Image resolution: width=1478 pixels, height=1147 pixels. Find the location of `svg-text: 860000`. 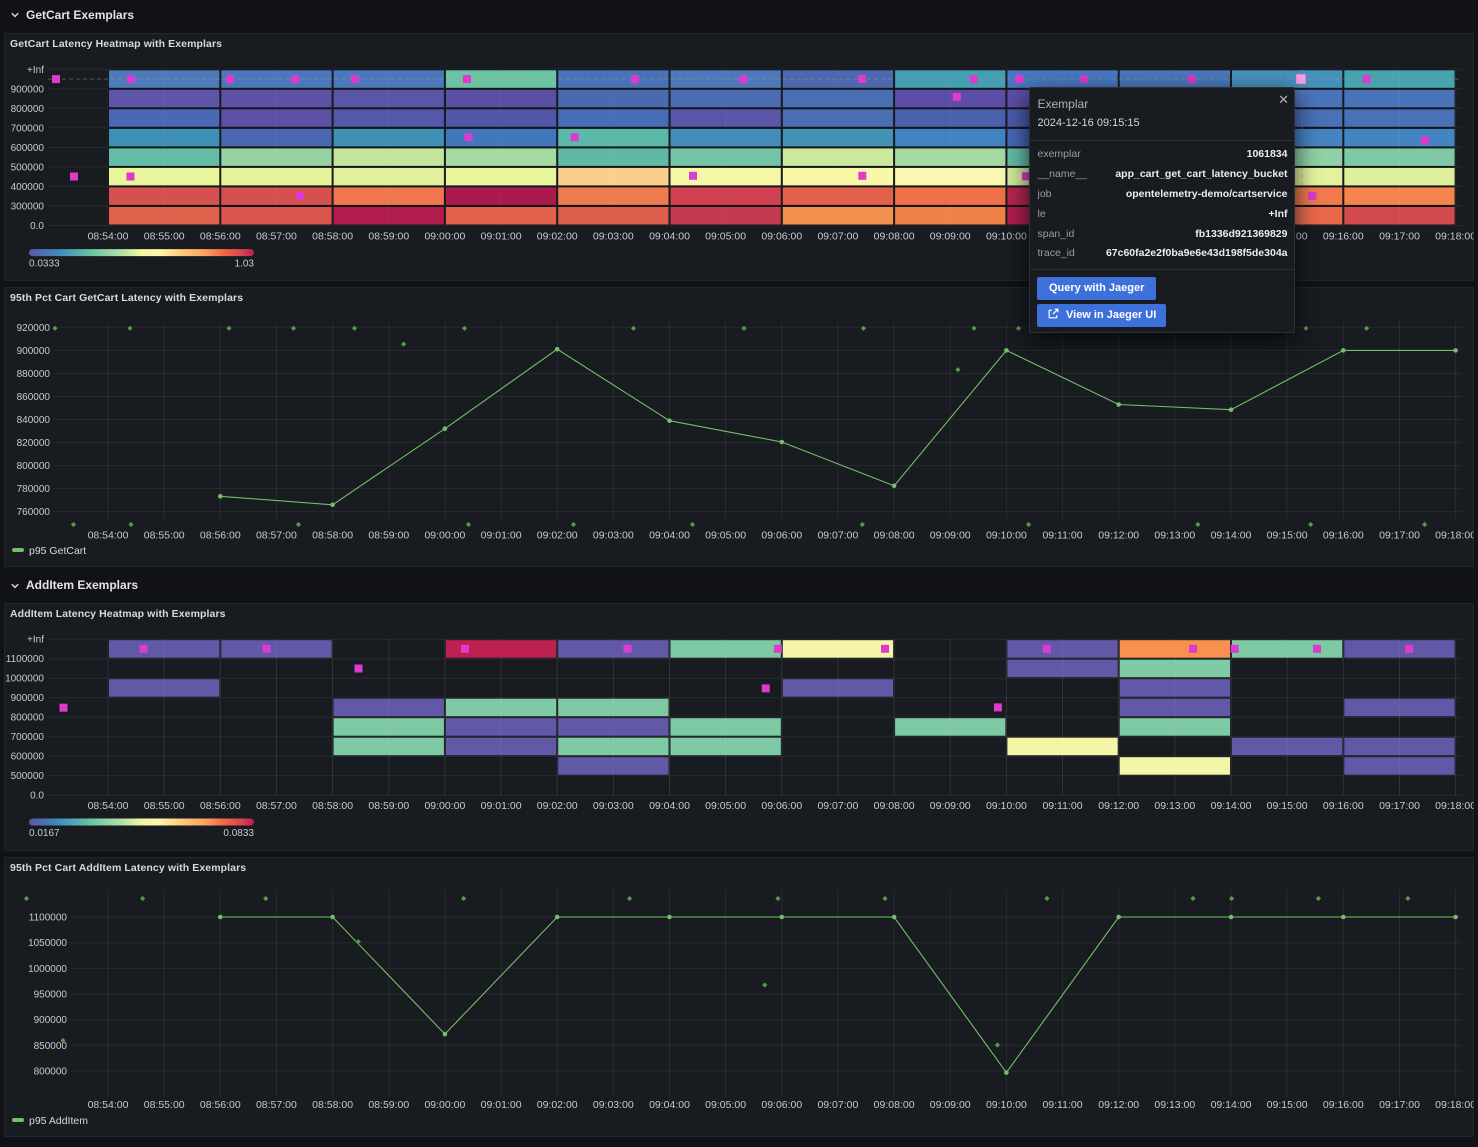

svg-text: 860000 is located at coordinates (34, 397).